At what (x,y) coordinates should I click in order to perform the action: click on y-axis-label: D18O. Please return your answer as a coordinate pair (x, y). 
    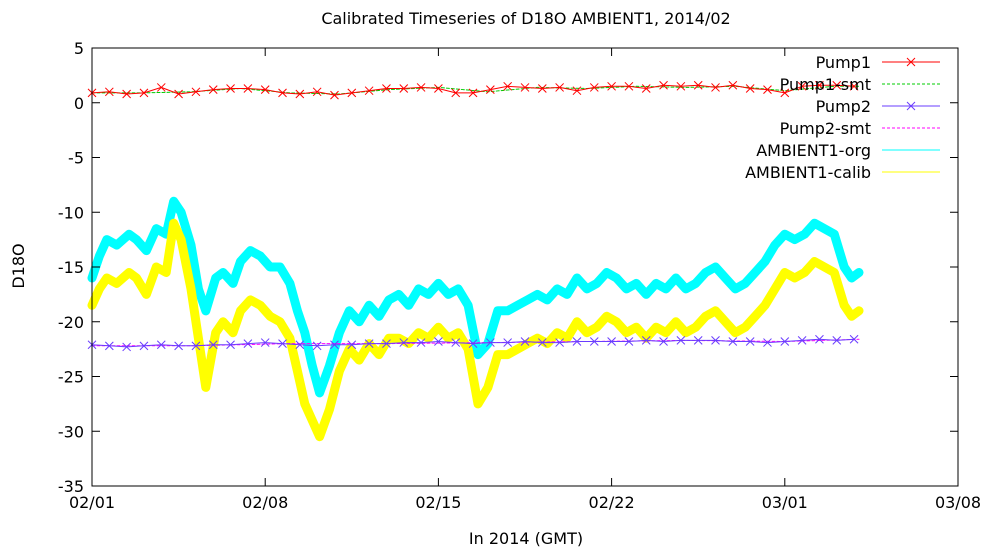
    Looking at the image, I should click on (18, 265).